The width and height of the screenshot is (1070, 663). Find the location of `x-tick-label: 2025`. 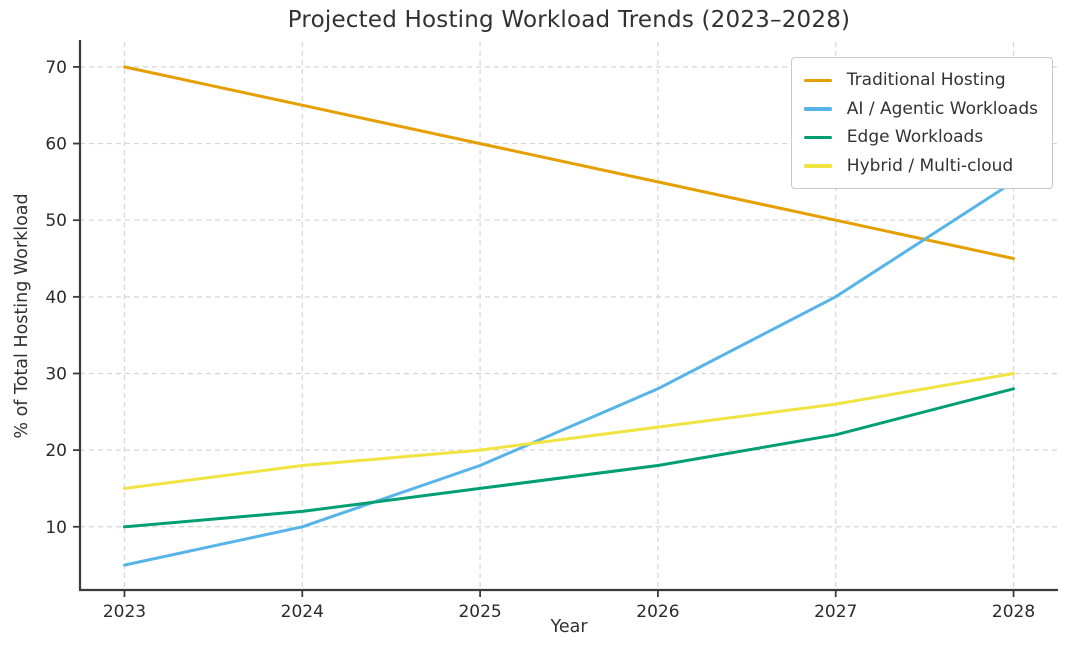

x-tick-label: 2025 is located at coordinates (479, 612).